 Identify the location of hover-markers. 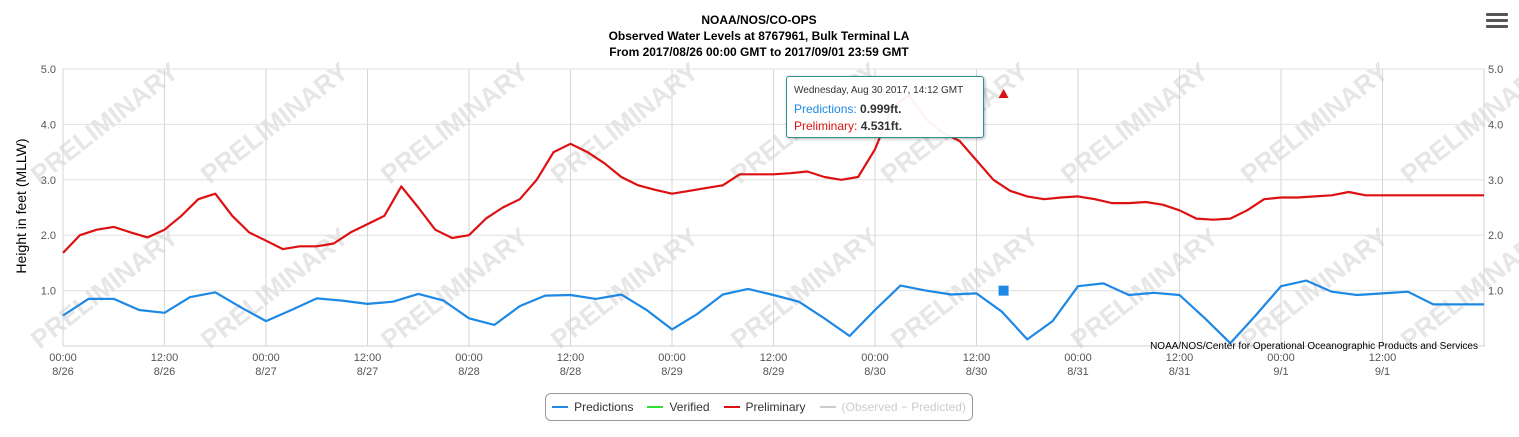
(1003, 192).